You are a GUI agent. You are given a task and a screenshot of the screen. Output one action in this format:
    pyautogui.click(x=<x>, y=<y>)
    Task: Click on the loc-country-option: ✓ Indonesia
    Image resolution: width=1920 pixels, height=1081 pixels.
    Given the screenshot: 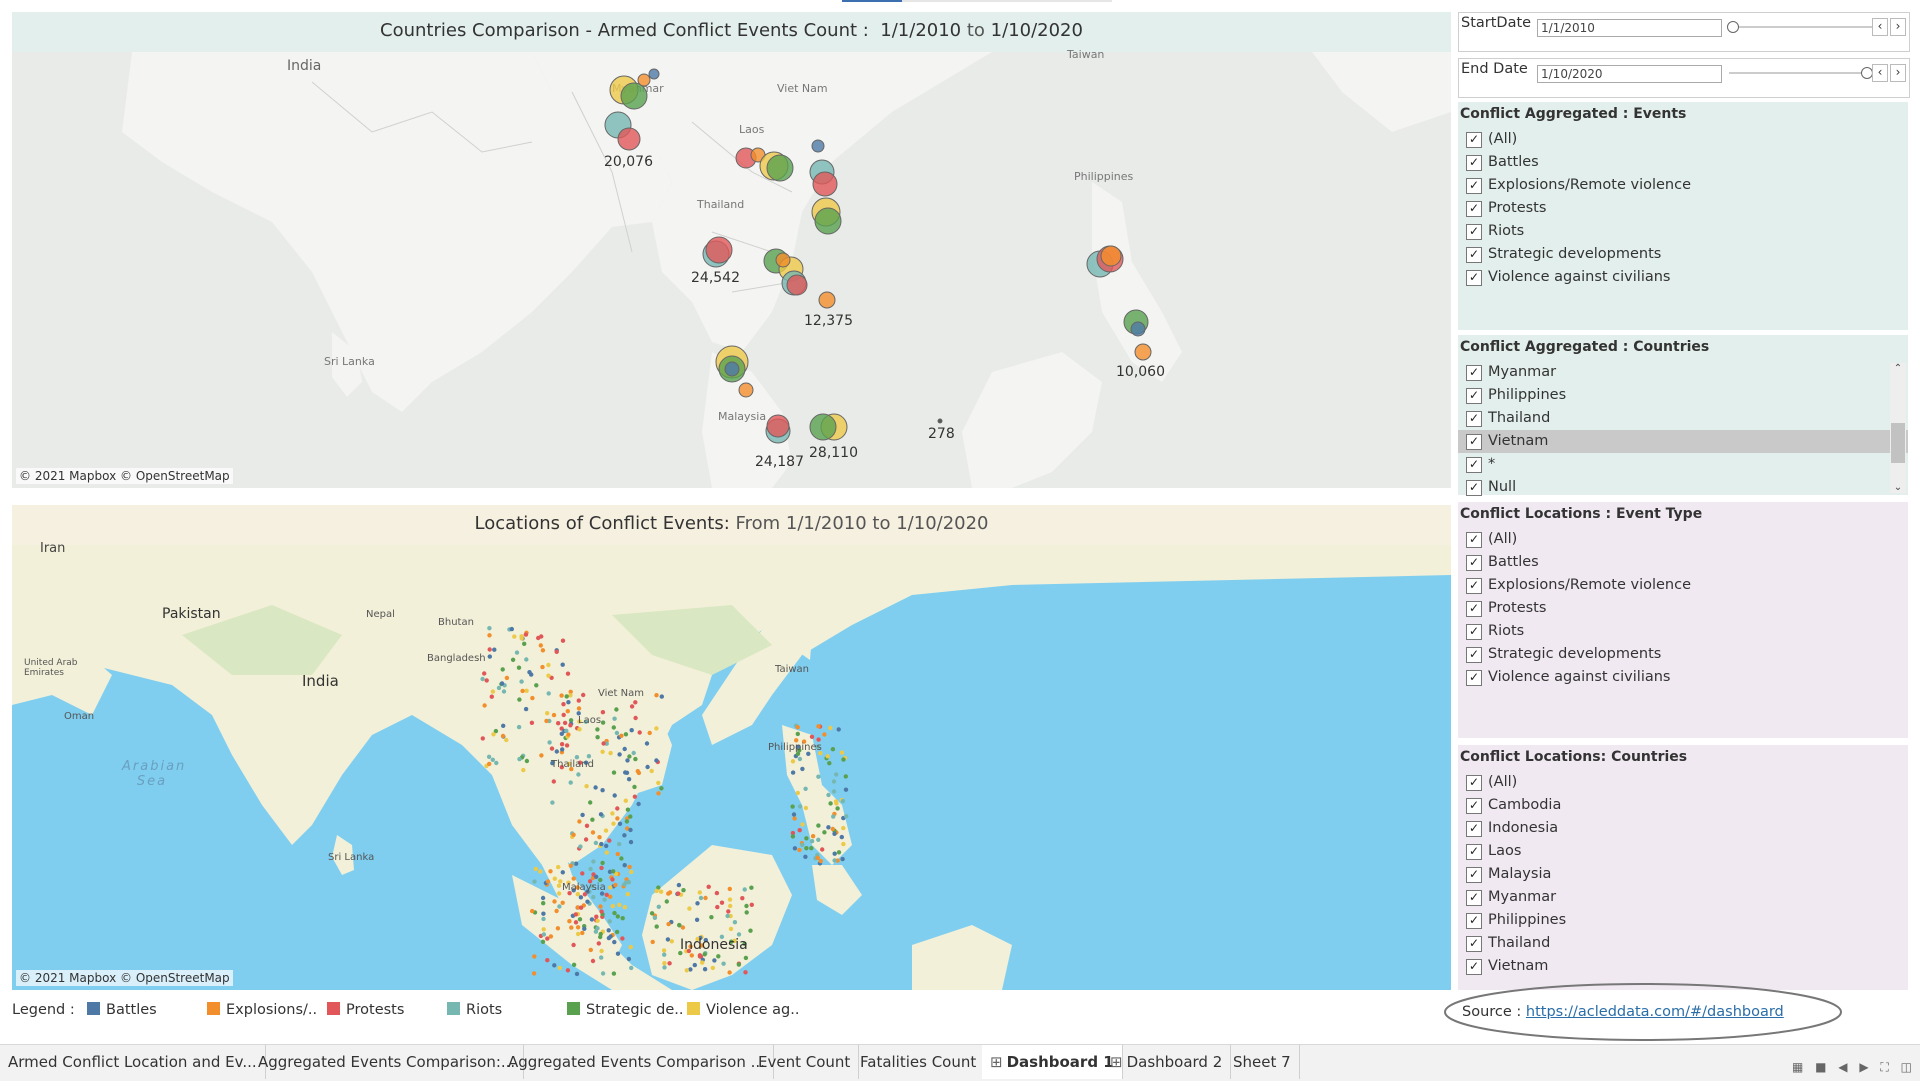 What is the action you would take?
    pyautogui.click(x=1683, y=828)
    